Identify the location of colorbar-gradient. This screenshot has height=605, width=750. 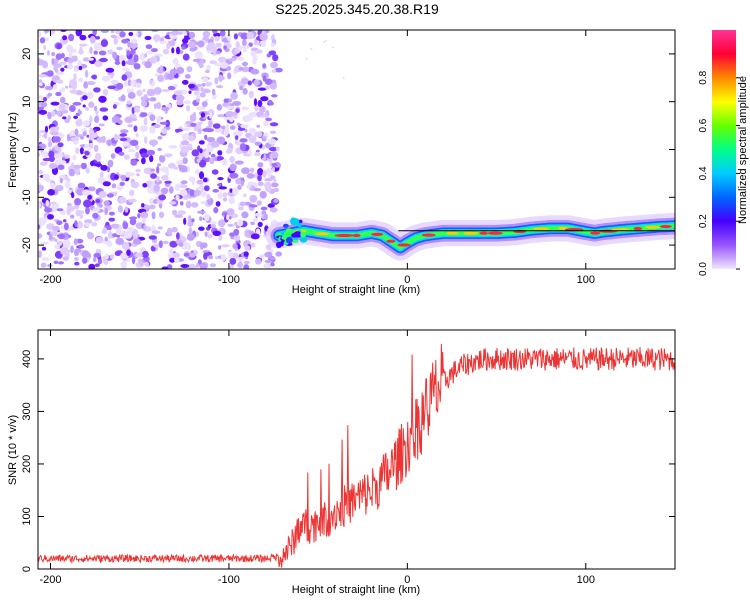
(724, 149).